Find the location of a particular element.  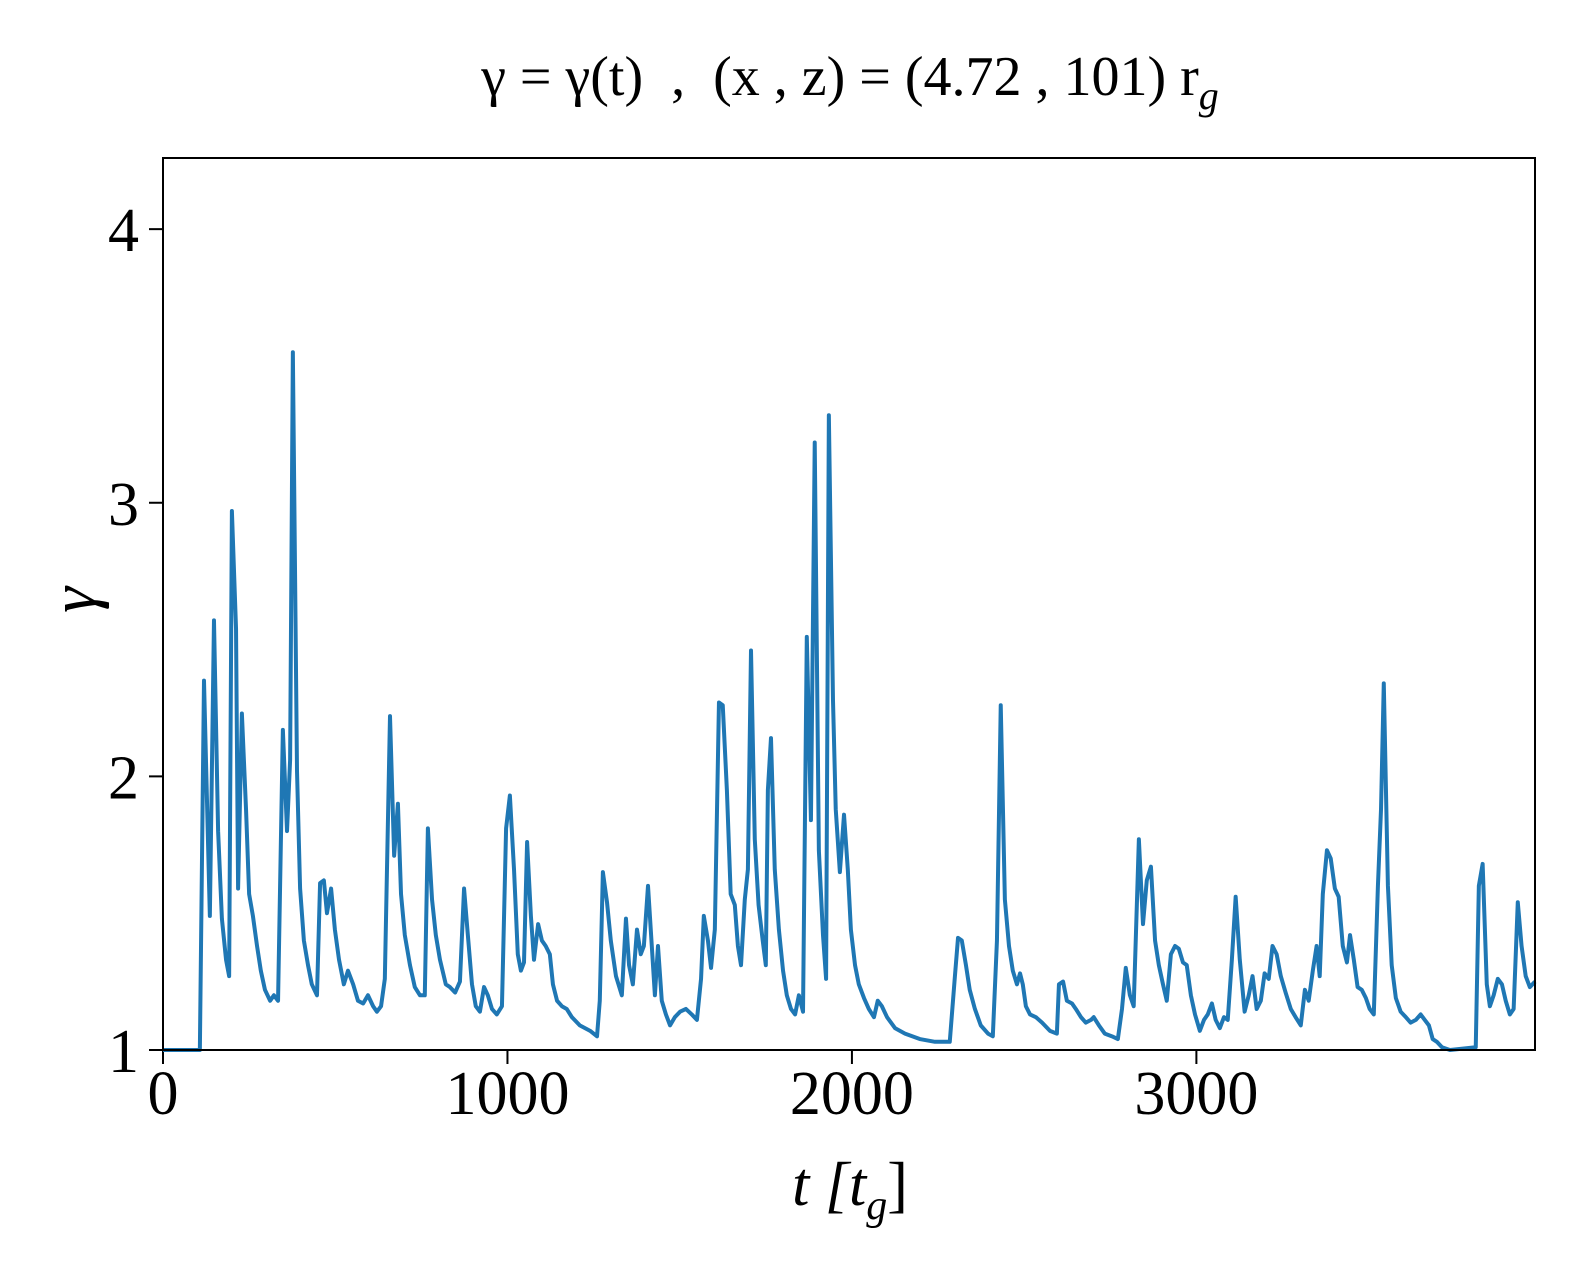

xlabel-main: t [t is located at coordinates (830, 1185).